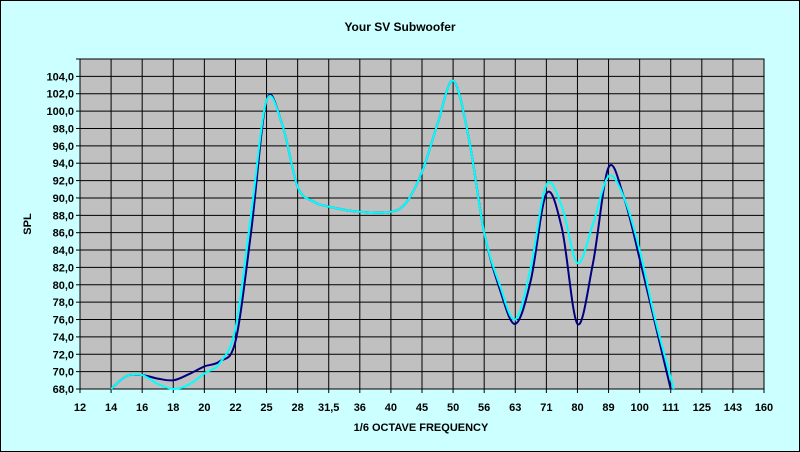 Image resolution: width=800 pixels, height=452 pixels. What do you see at coordinates (63, 182) in the screenshot?
I see `y-tick-label: 92,0` at bounding box center [63, 182].